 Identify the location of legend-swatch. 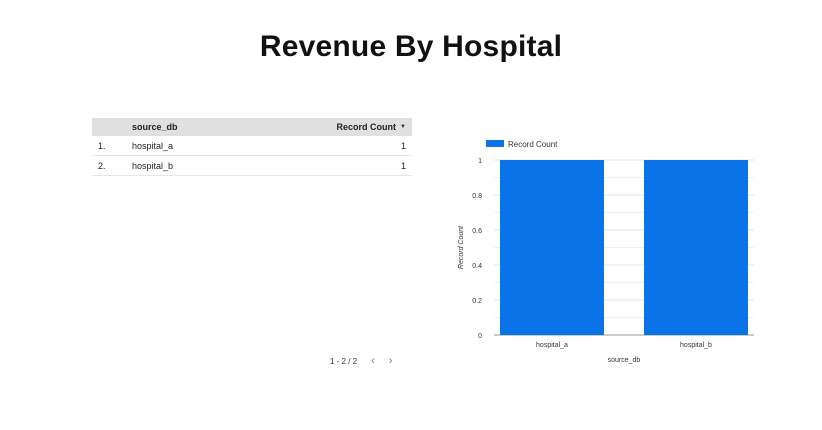
(495, 143).